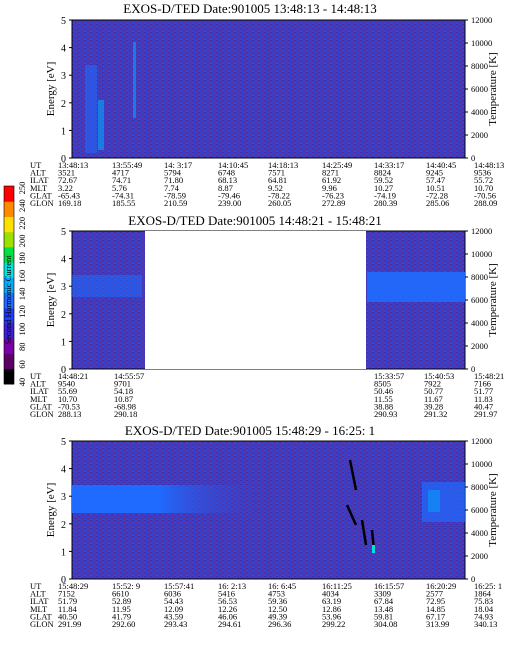 The image size is (505, 649). I want to click on ephemeris-value: -76.23, so click(333, 195).